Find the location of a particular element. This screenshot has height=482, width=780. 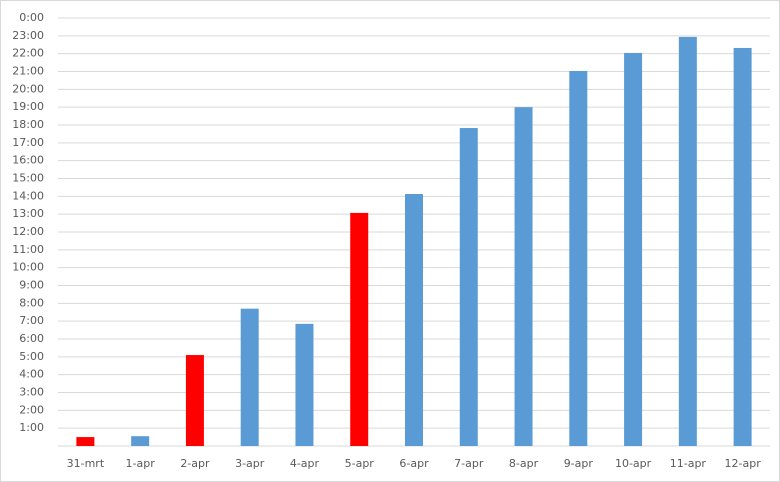

y-tick-label: 17:00 is located at coordinates (28, 142).